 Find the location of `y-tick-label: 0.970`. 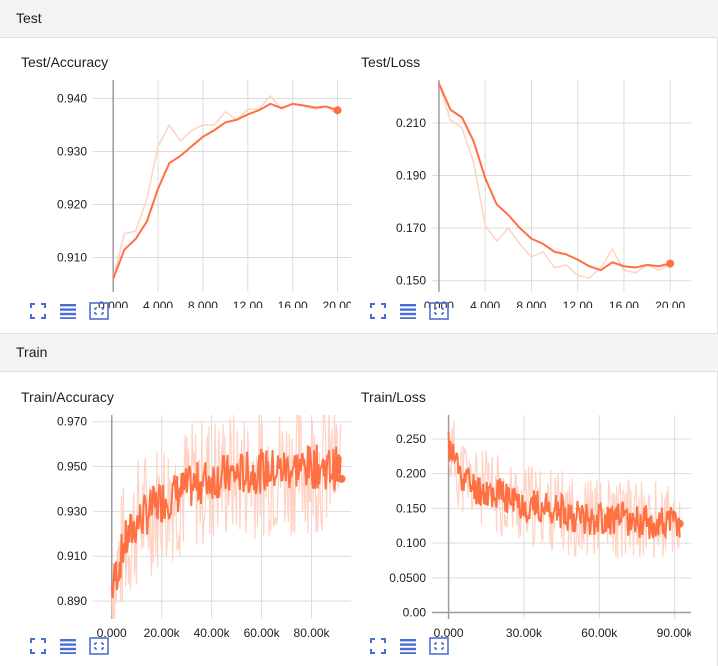

y-tick-label: 0.970 is located at coordinates (72, 422).